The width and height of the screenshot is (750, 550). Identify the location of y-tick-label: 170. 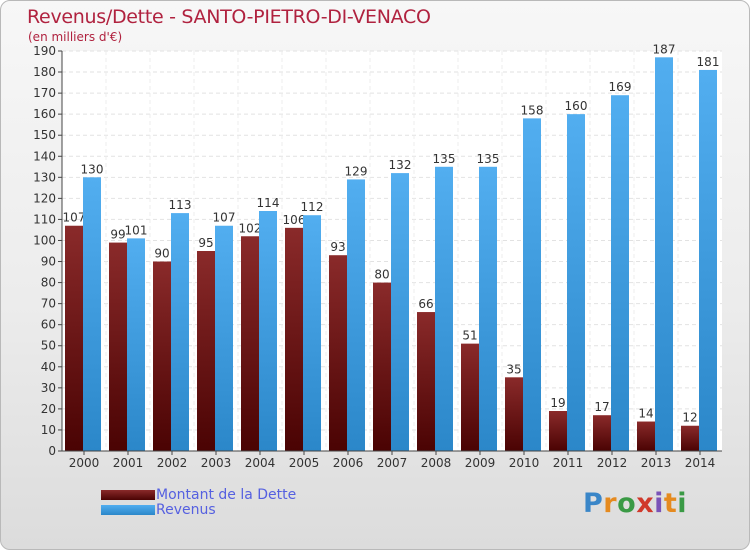
(44, 93).